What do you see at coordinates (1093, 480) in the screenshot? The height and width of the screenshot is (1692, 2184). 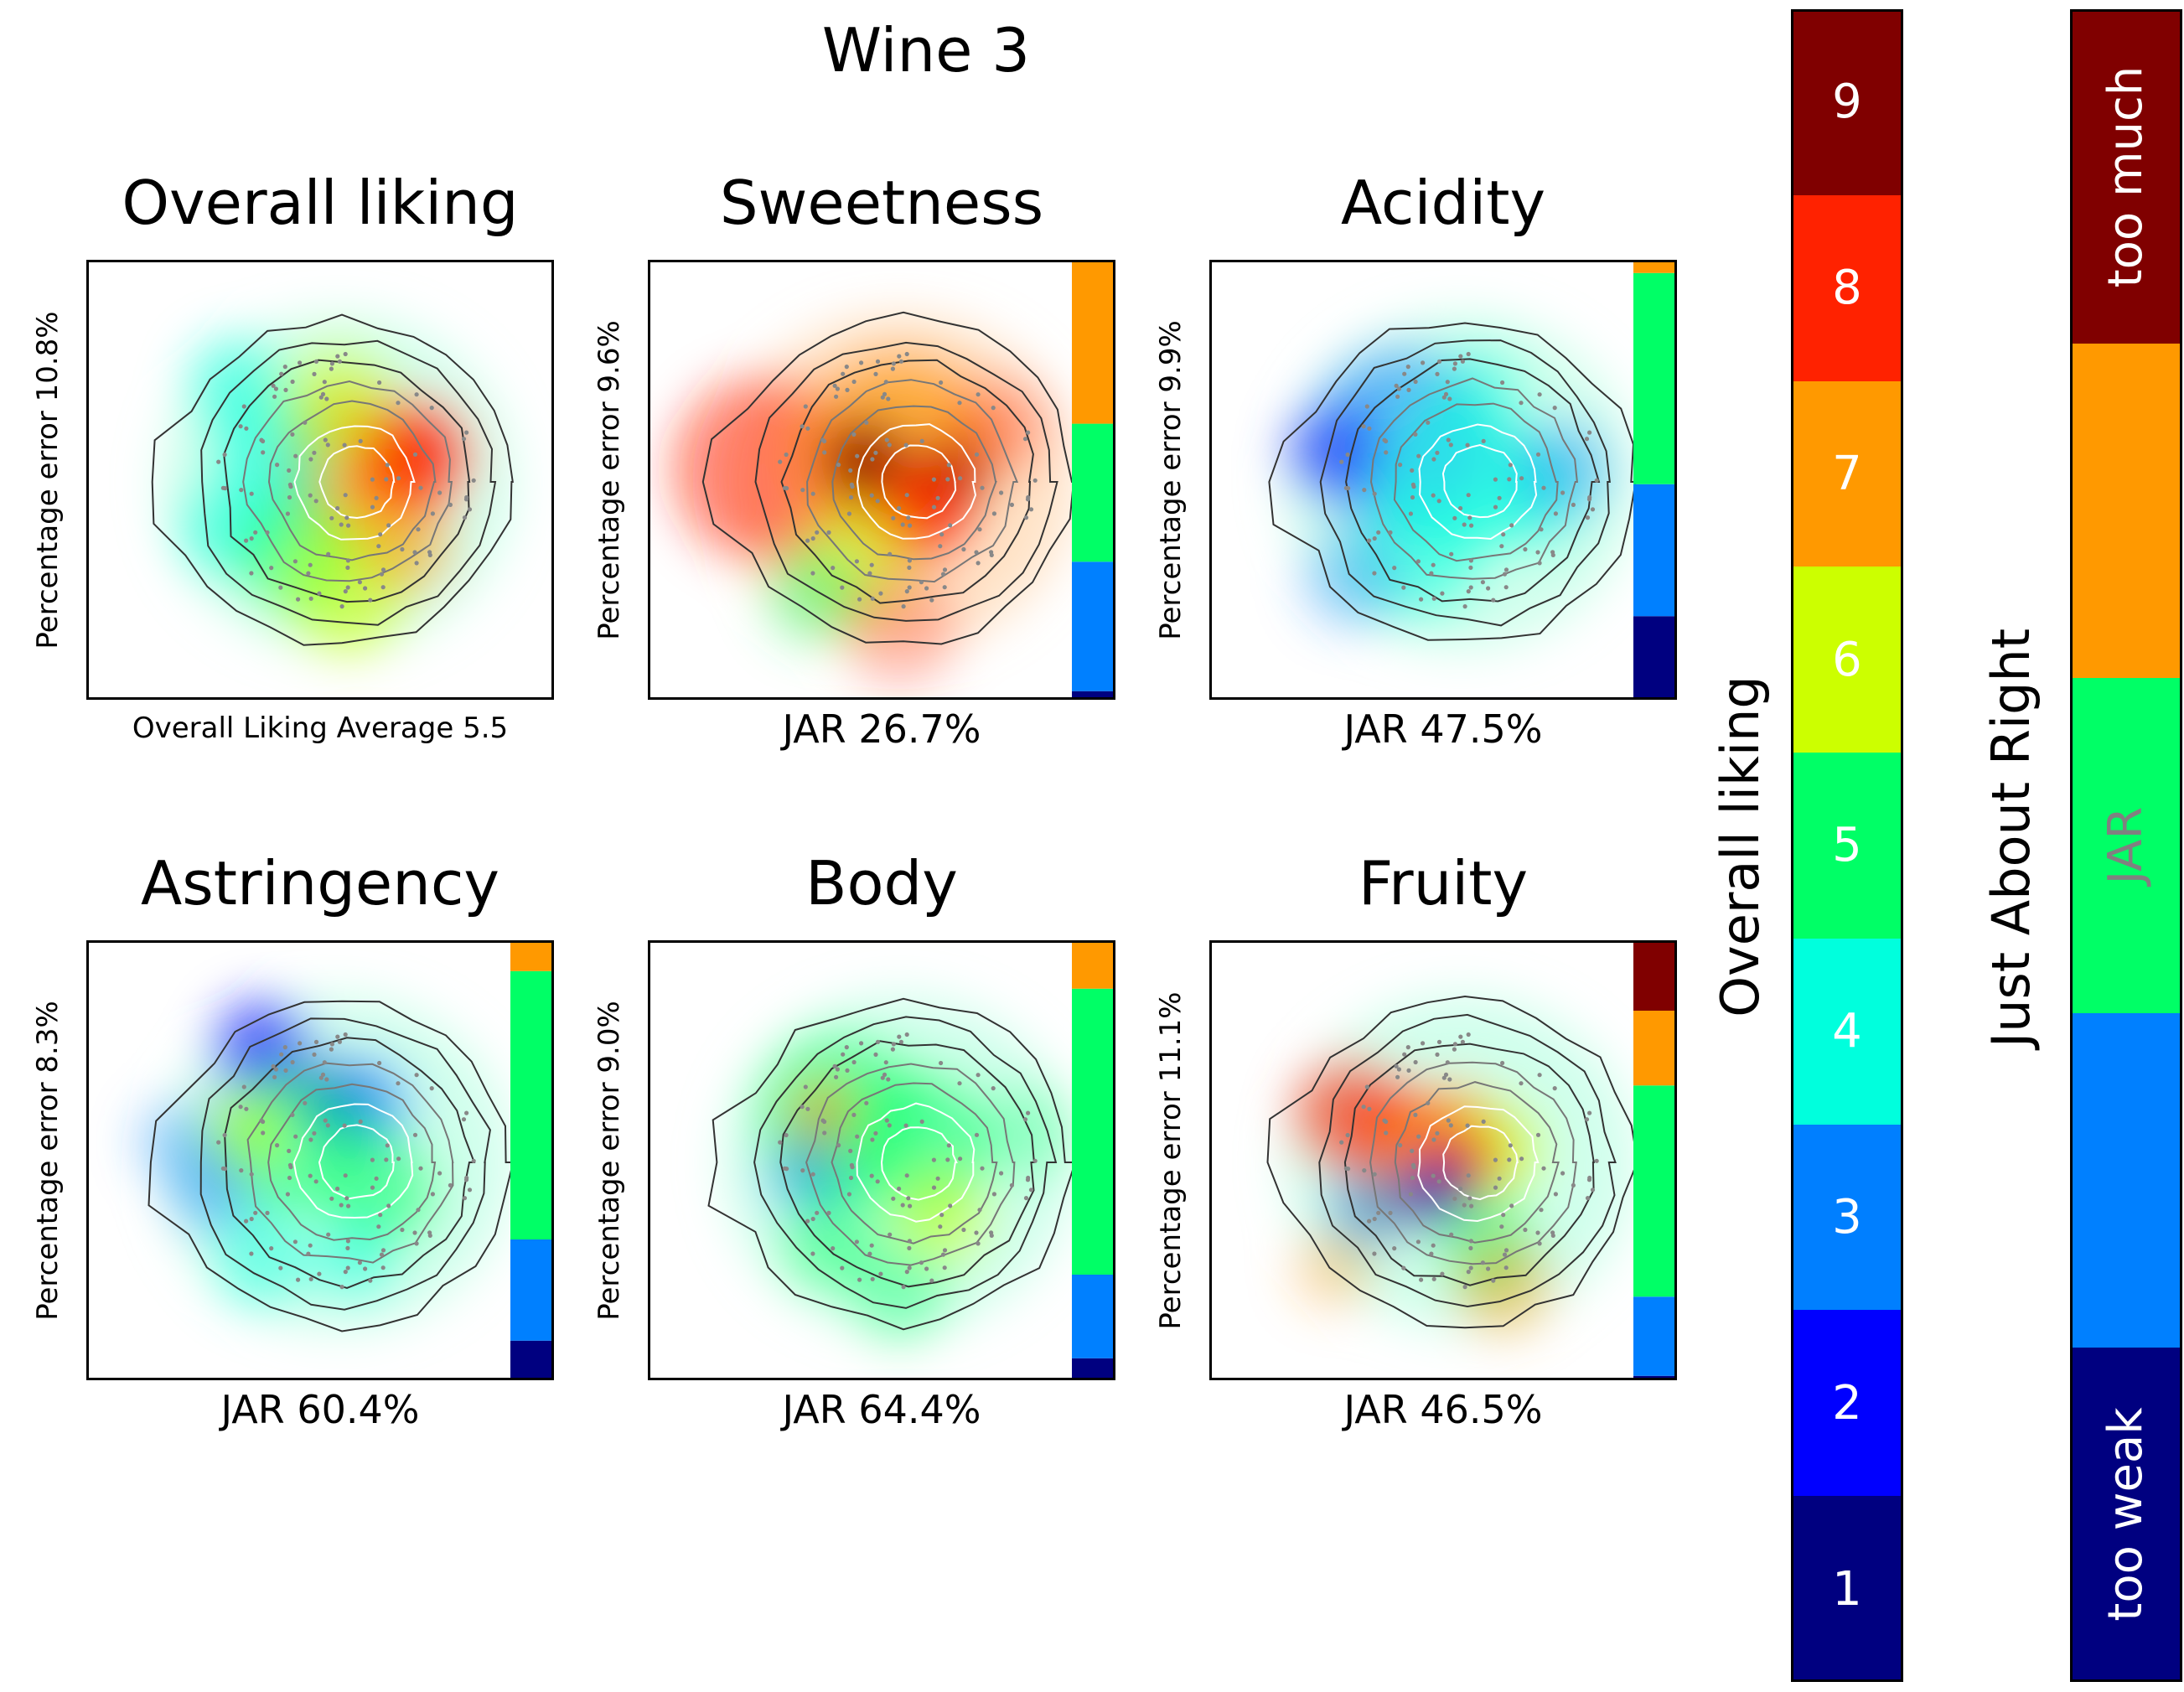 I see `jar-distribution-strip` at bounding box center [1093, 480].